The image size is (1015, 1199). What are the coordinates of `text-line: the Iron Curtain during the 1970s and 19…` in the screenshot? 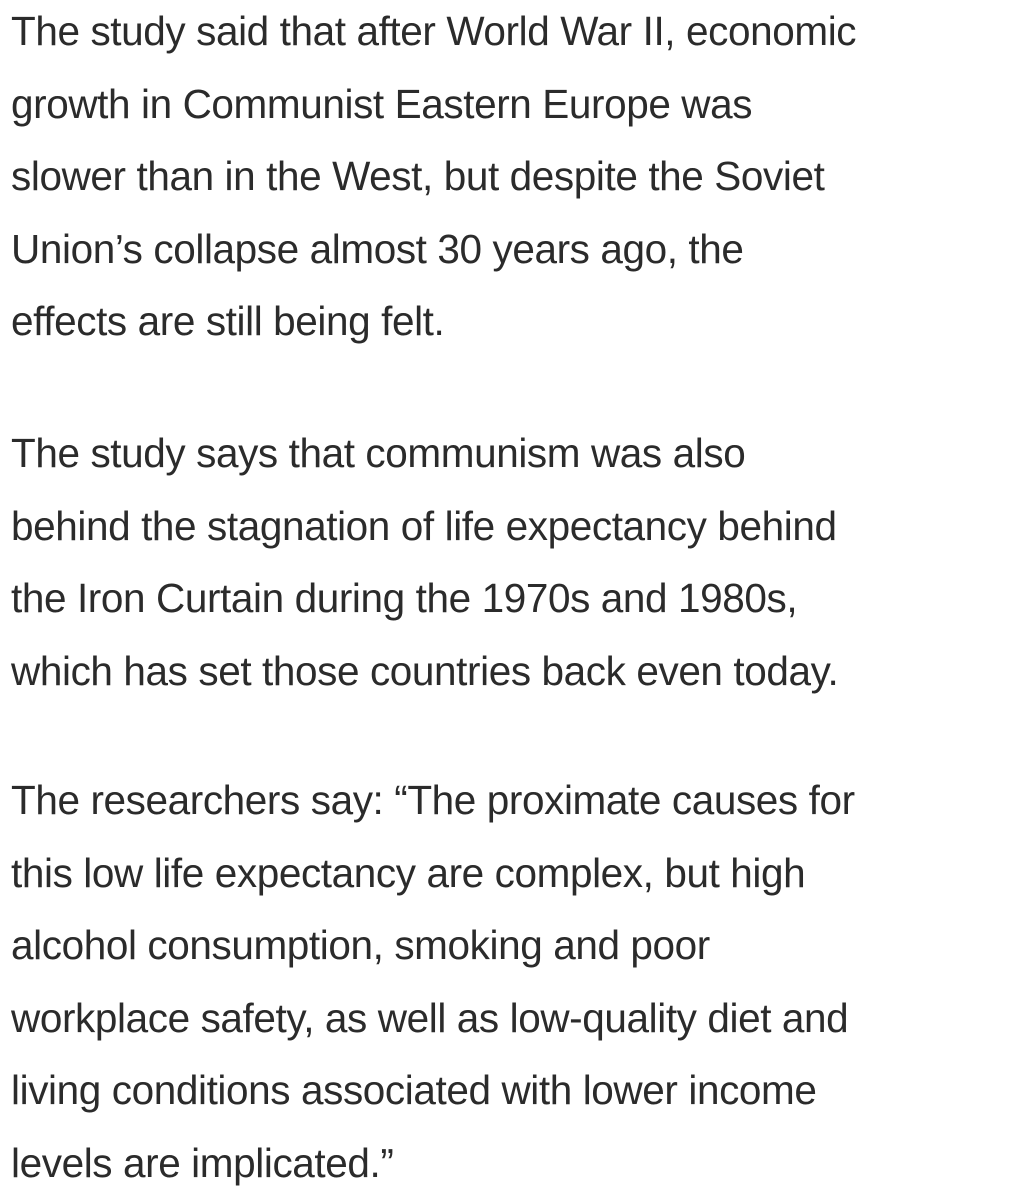 It's located at (424, 598).